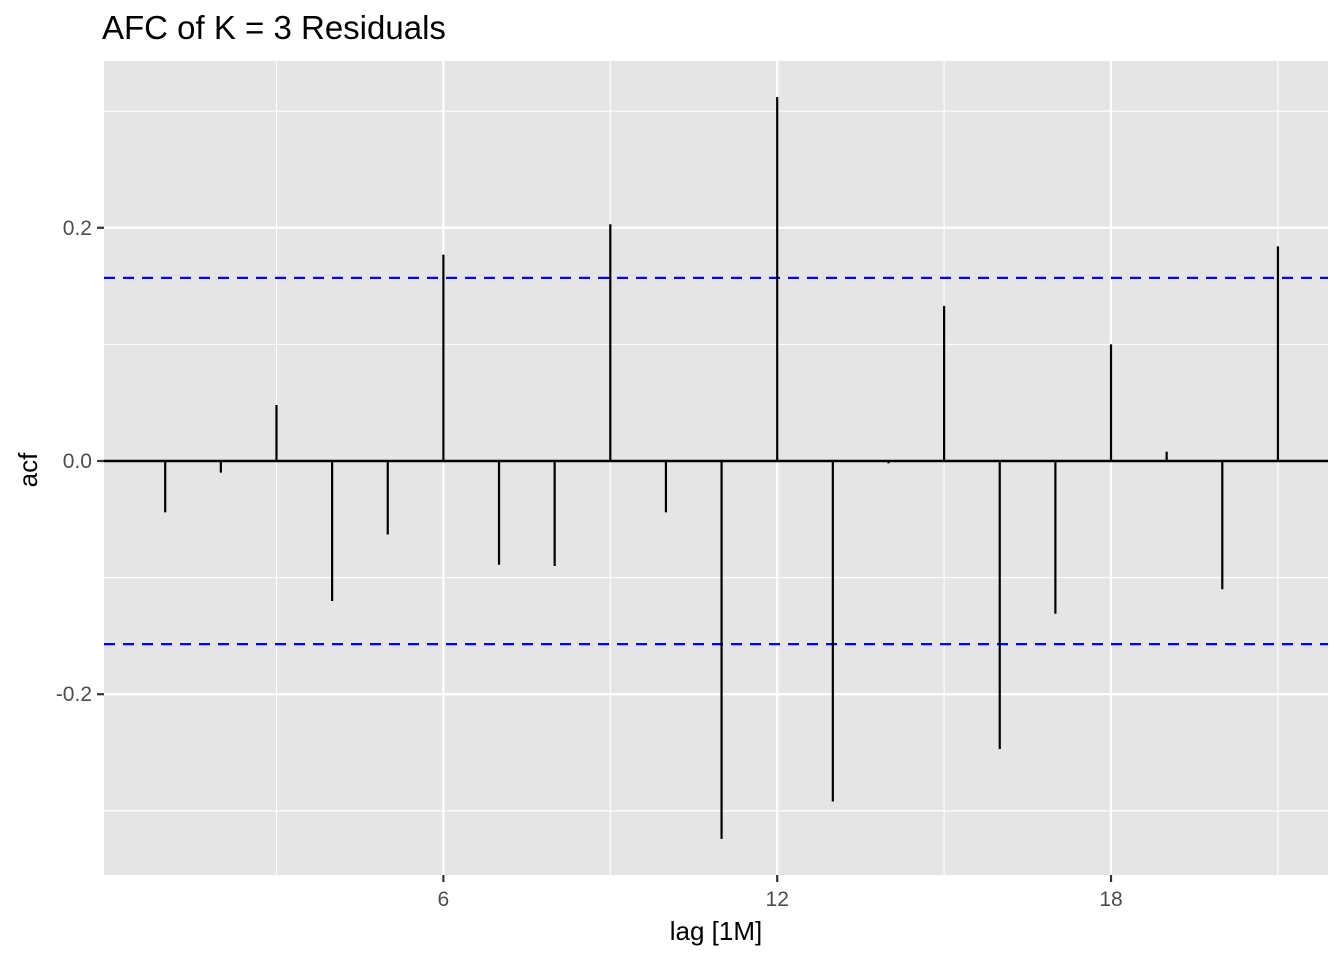  I want to click on y-axis: -0.2 0.0 0.2, so click(80, 461).